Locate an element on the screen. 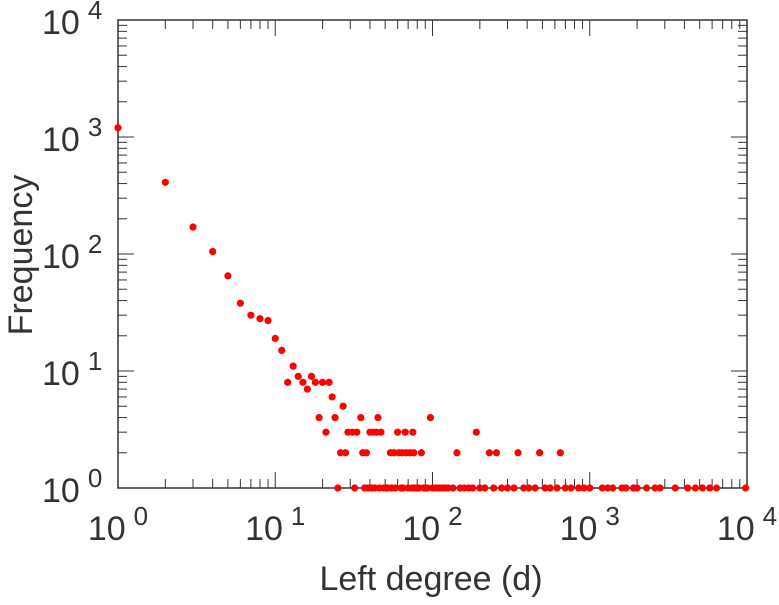 This screenshot has width=779, height=605. x-tick-label: 10 3 is located at coordinates (590, 524).